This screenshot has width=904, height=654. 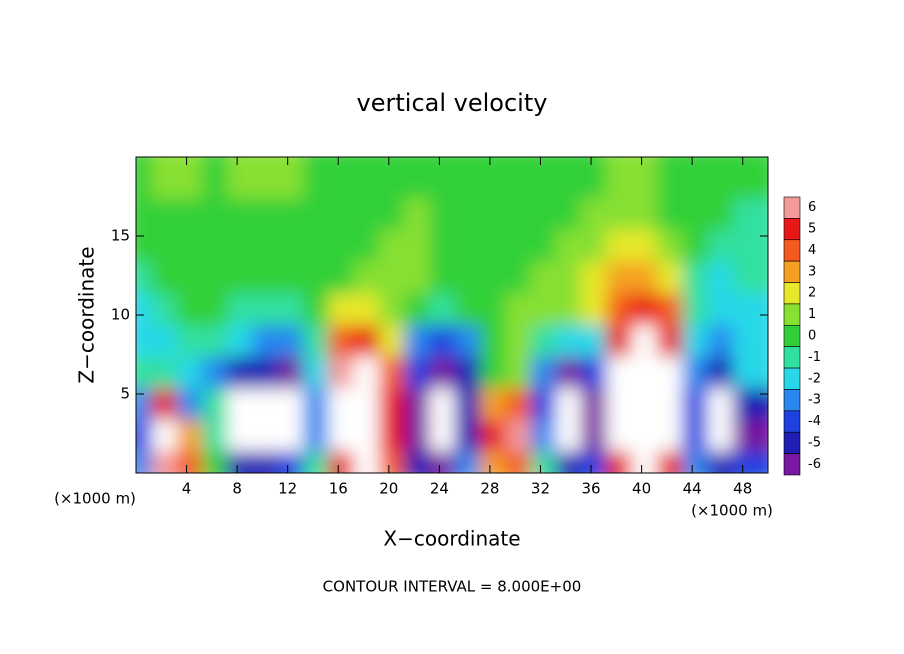 I want to click on x-tick-label: 28, so click(x=489, y=489).